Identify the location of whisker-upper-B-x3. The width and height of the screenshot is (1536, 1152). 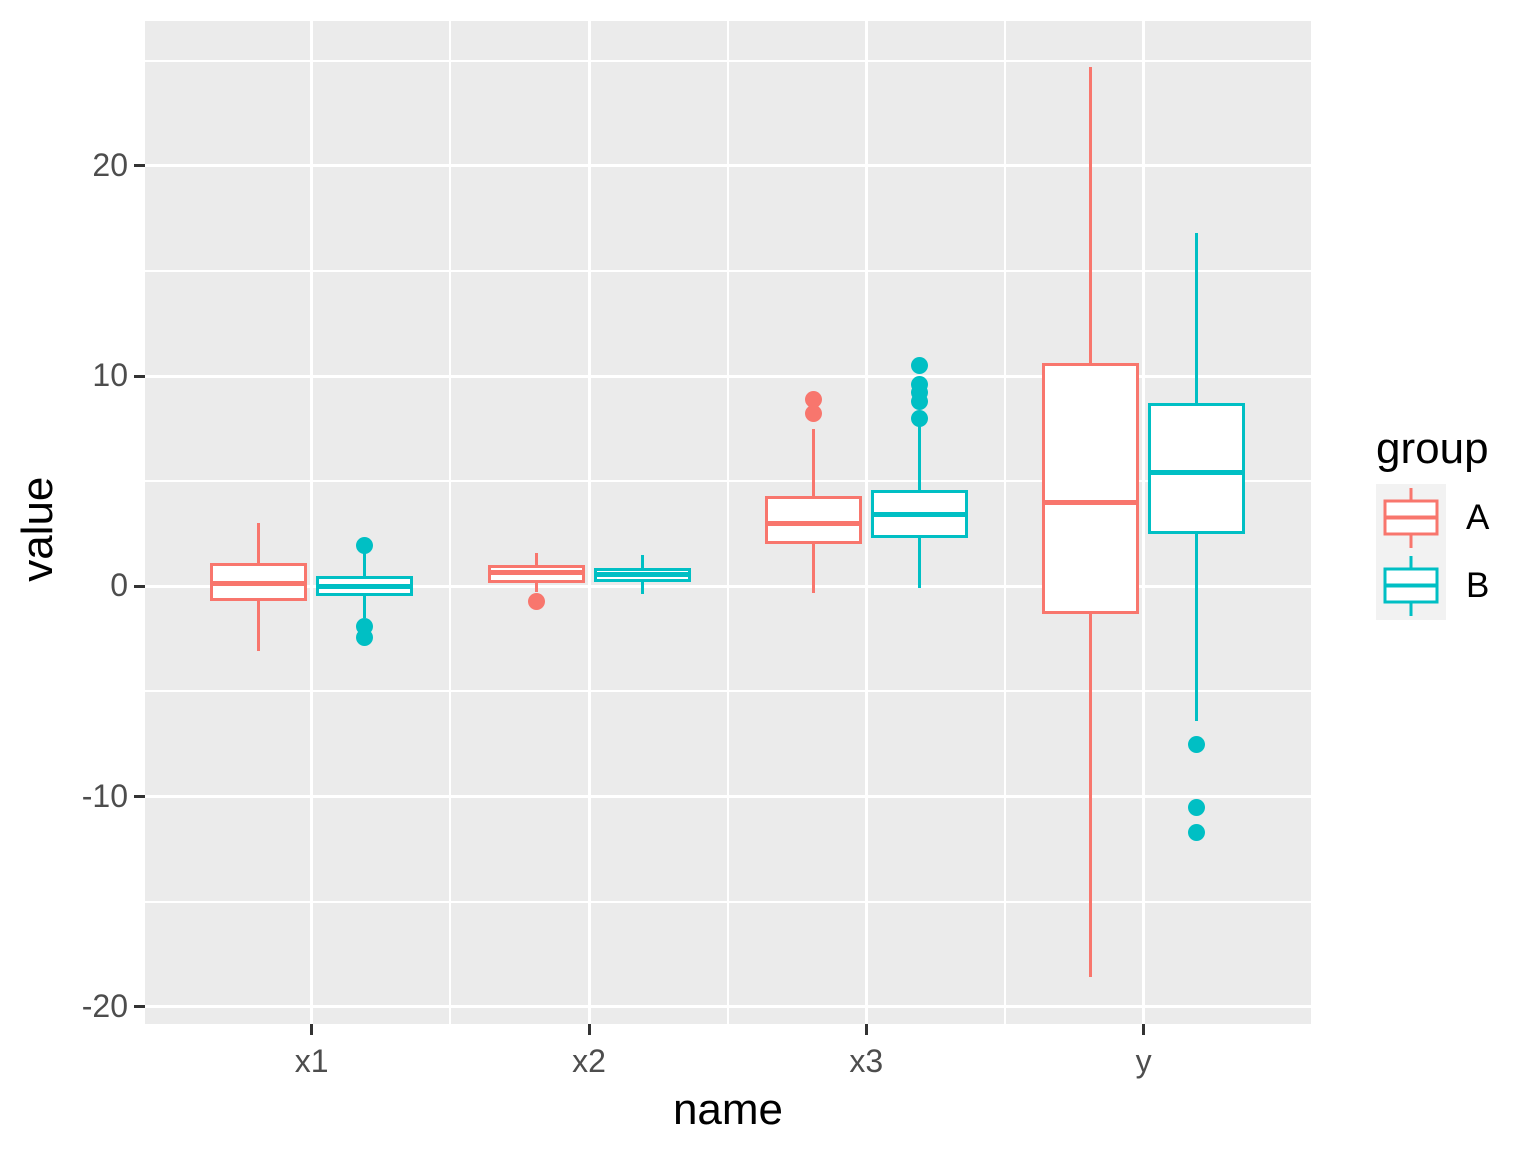
(919, 458).